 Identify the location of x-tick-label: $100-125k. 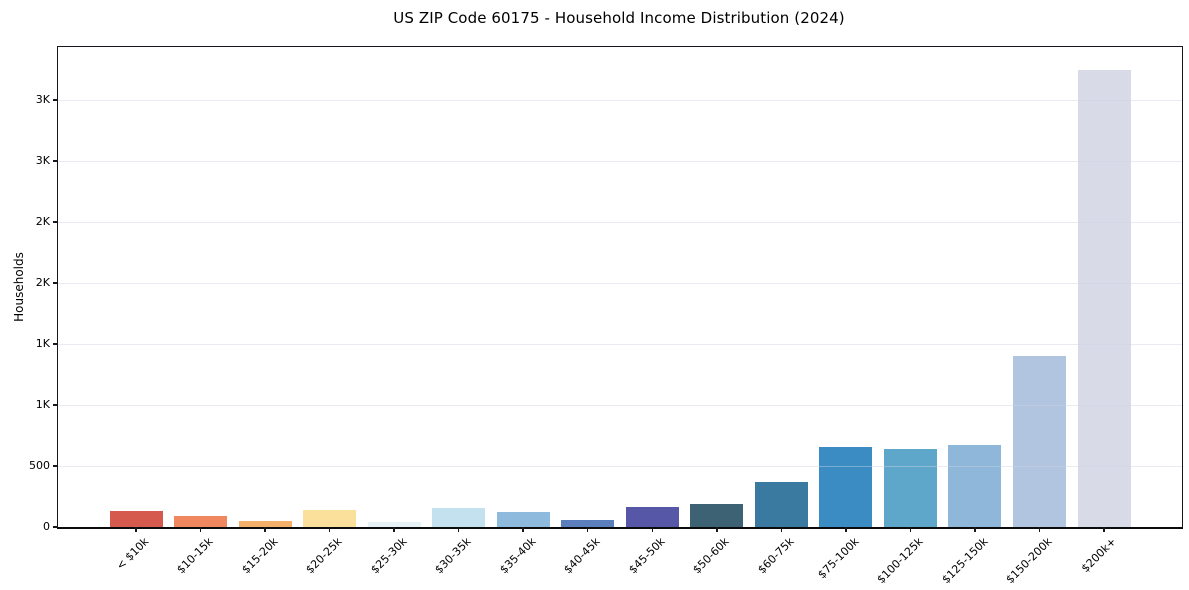
(900, 561).